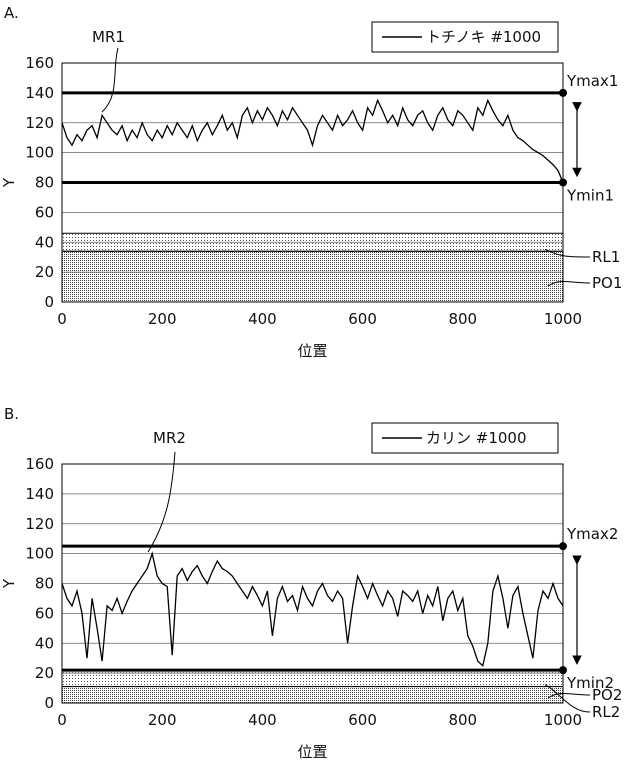 The image size is (630, 768). What do you see at coordinates (11, 13) in the screenshot?
I see `panel-label: A.` at bounding box center [11, 13].